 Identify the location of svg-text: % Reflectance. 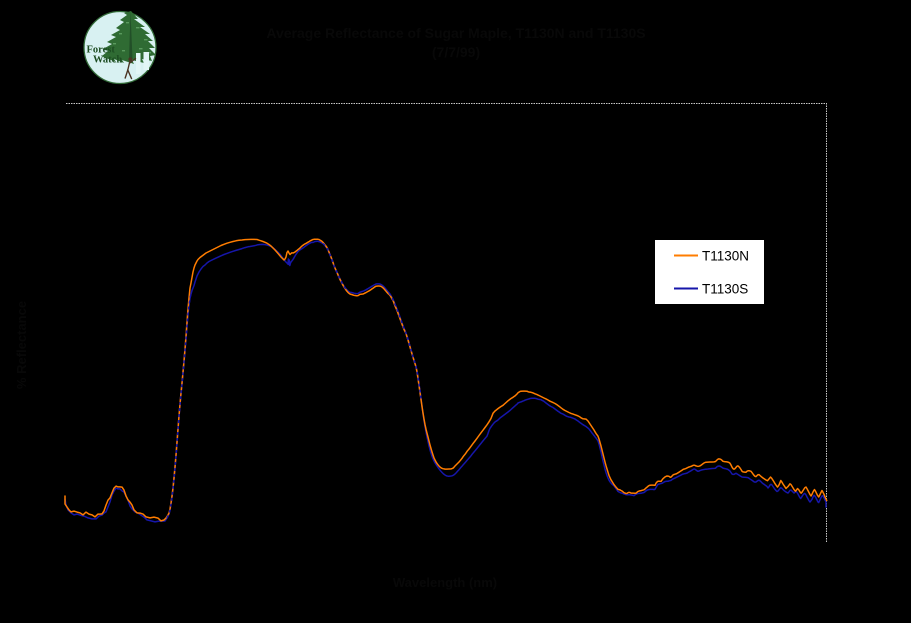
(21, 345).